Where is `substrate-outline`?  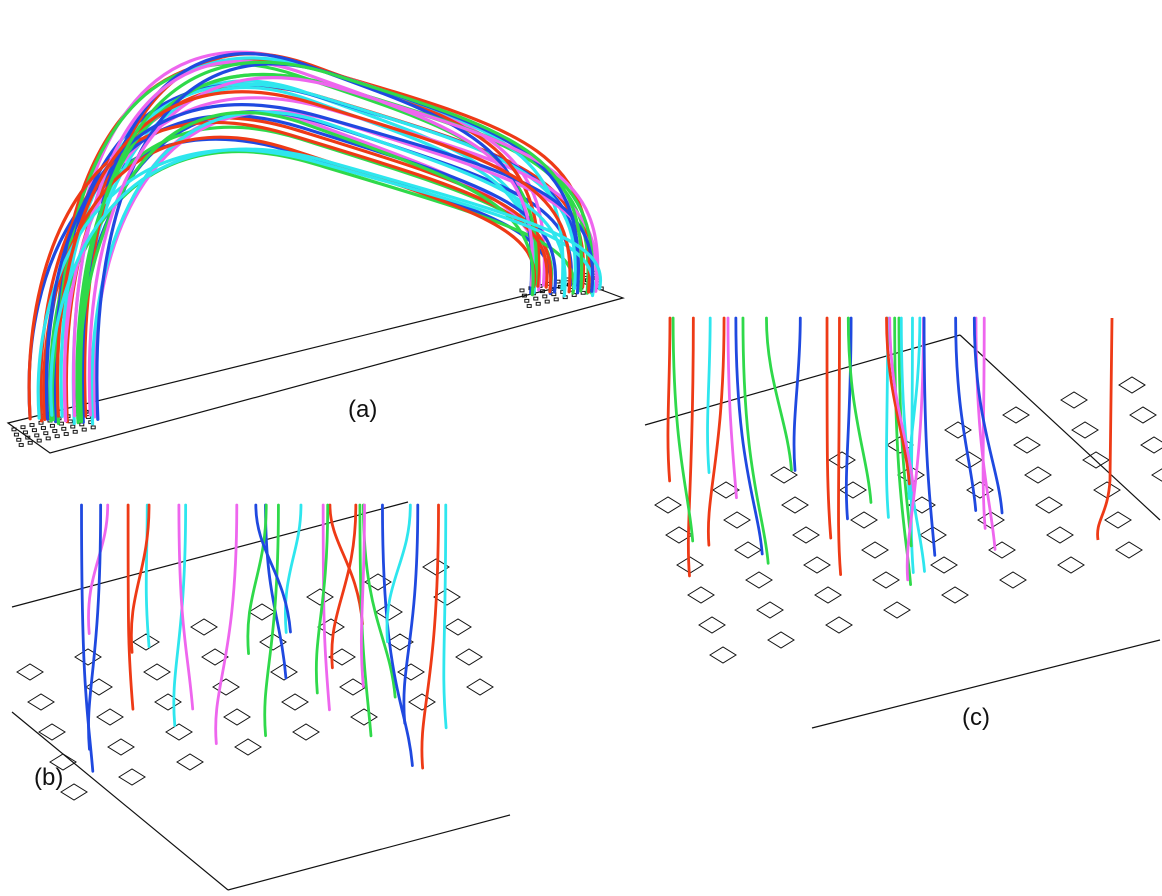
substrate-outline is located at coordinates (315, 367).